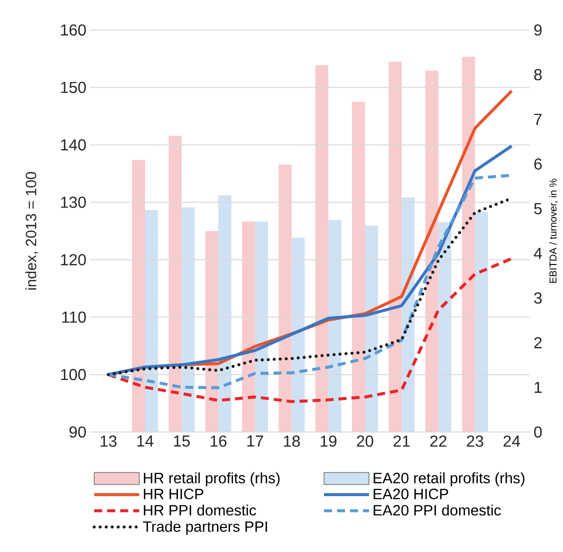 This screenshot has height=552, width=563. I want to click on legend-label: EA20 PPI domestic, so click(437, 510).